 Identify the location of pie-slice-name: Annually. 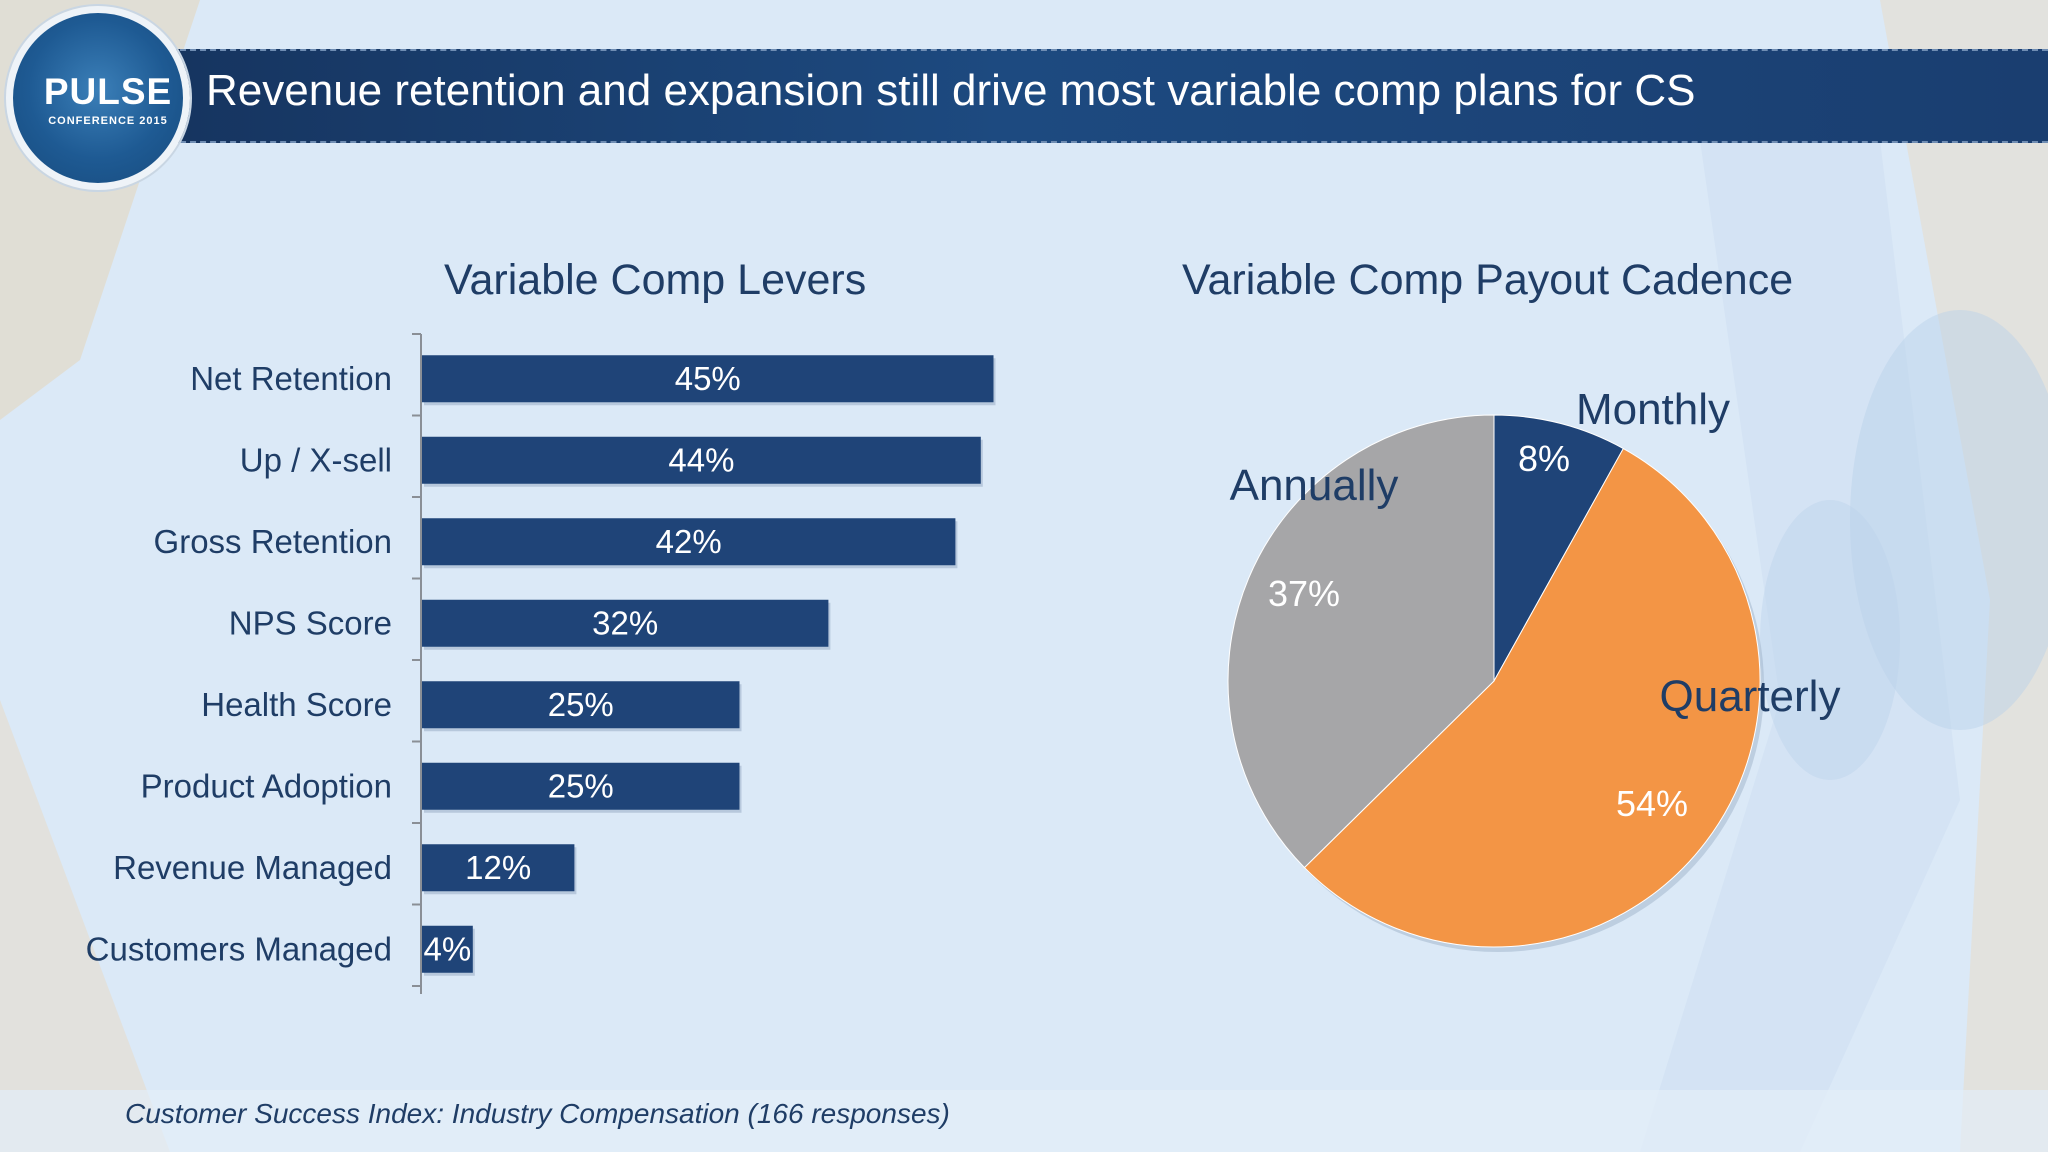
(1314, 485).